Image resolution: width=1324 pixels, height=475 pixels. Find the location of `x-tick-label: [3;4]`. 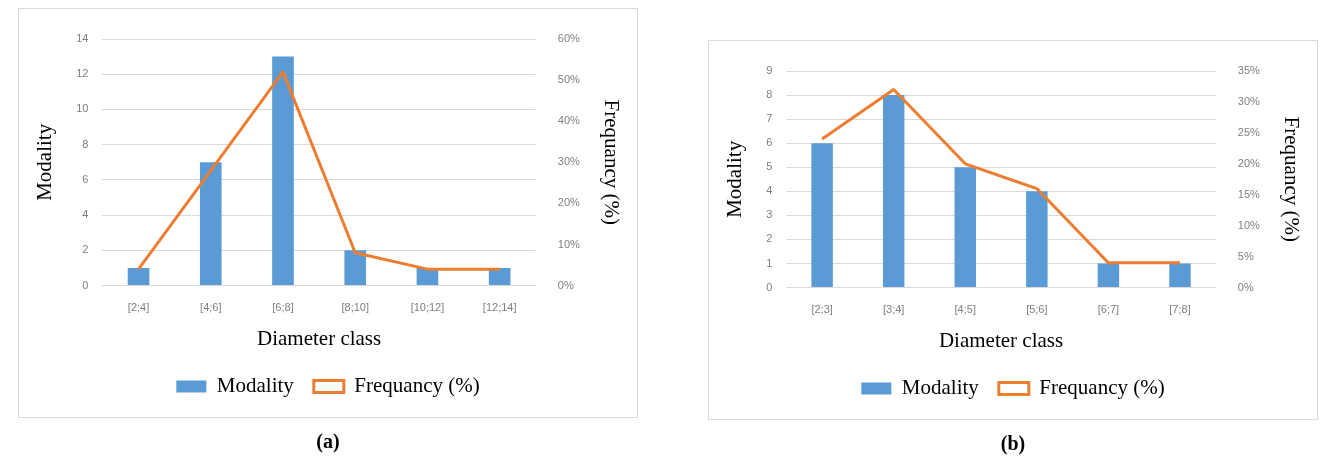

x-tick-label: [3;4] is located at coordinates (893, 309).